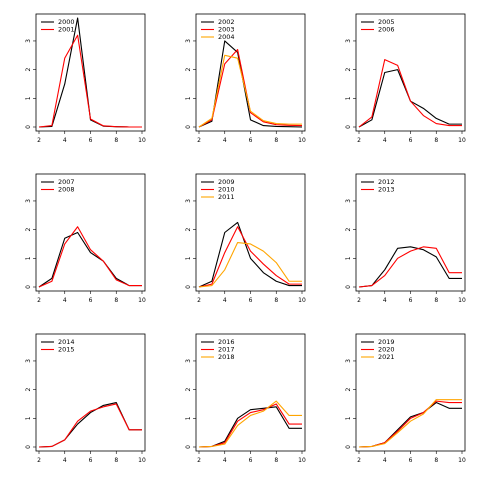 This screenshot has height=480, width=480. Describe the element at coordinates (250, 264) in the screenshot. I see `series-line-2011` at that location.